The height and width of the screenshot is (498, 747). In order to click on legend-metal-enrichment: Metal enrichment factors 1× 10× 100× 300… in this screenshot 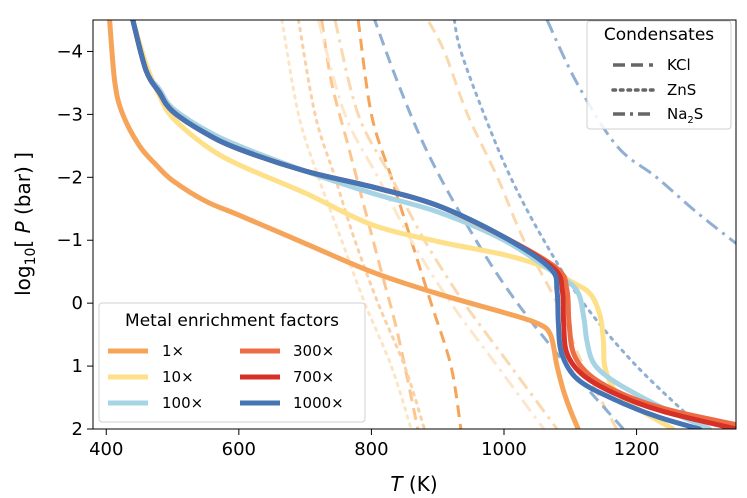, I will do `click(232, 362)`.